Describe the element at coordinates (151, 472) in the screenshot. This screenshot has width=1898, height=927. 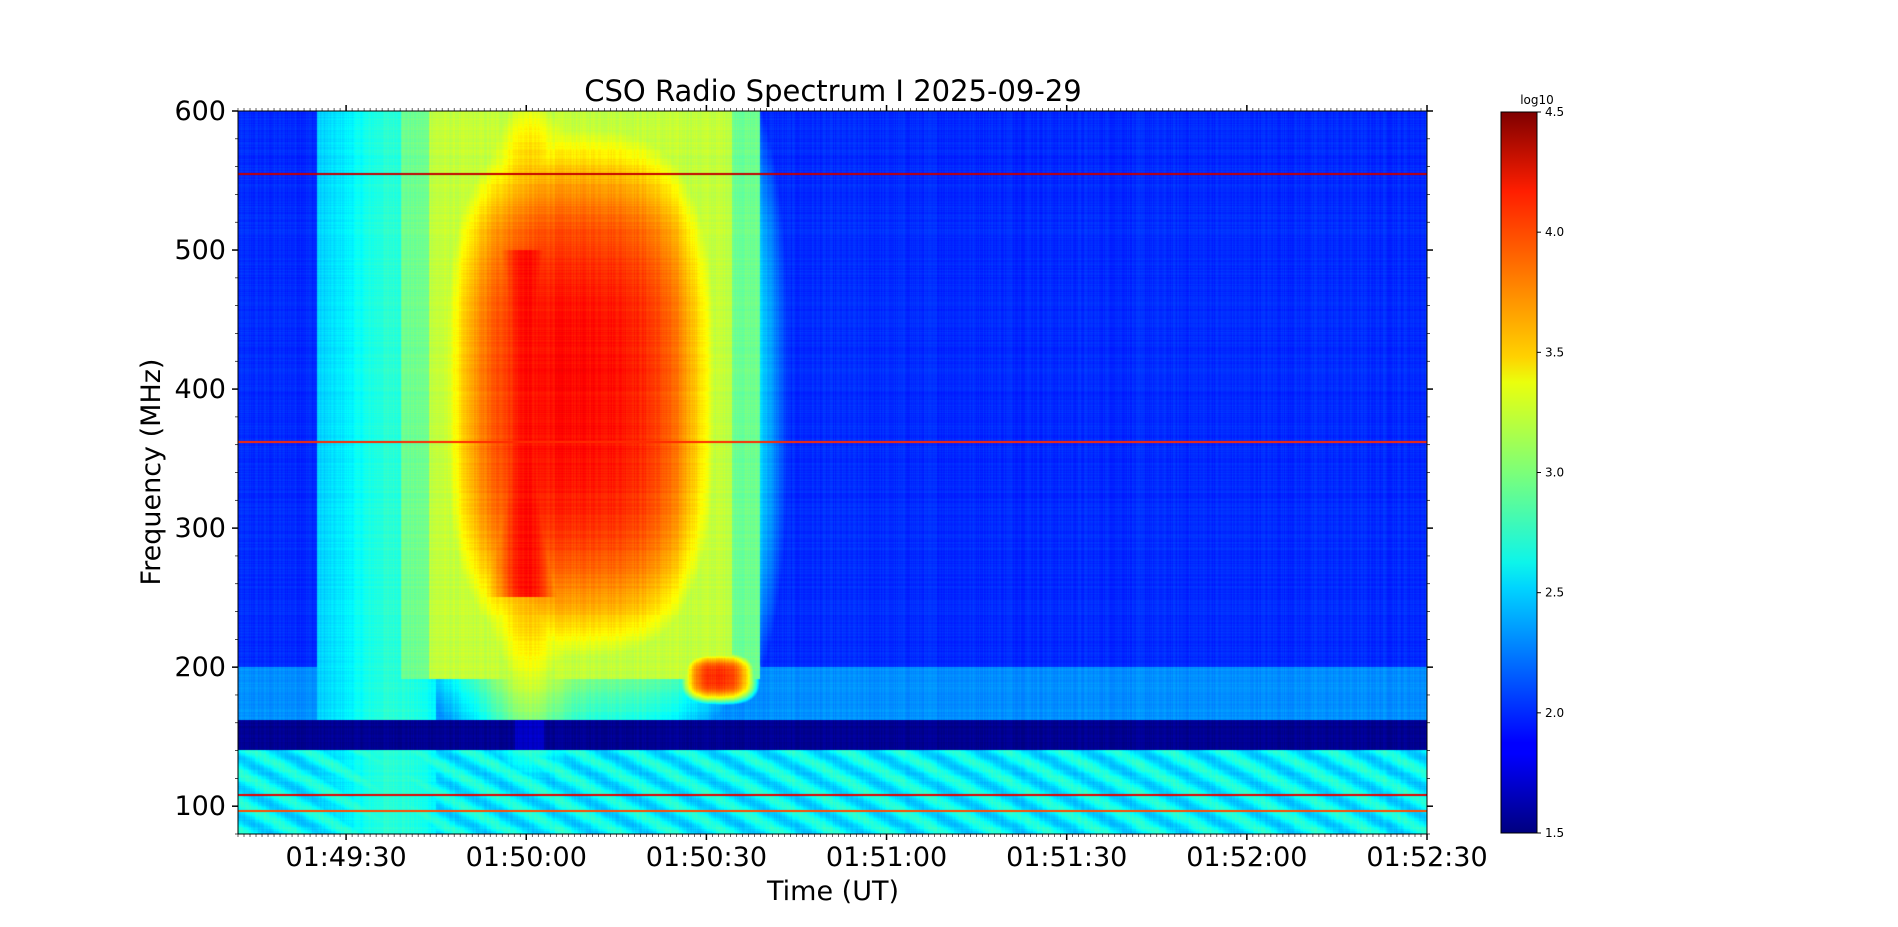
I see `y-axis-label: Frequency (MHz)` at that location.